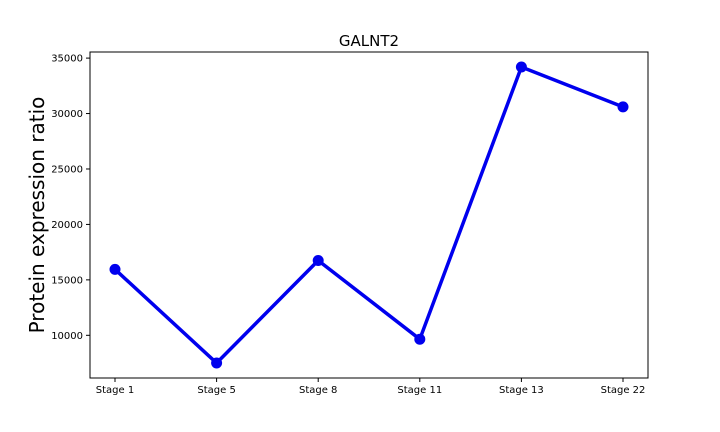  Describe the element at coordinates (70, 198) in the screenshot. I see `y-axis: 10000 15000 20000 25000 30000 35000` at that location.